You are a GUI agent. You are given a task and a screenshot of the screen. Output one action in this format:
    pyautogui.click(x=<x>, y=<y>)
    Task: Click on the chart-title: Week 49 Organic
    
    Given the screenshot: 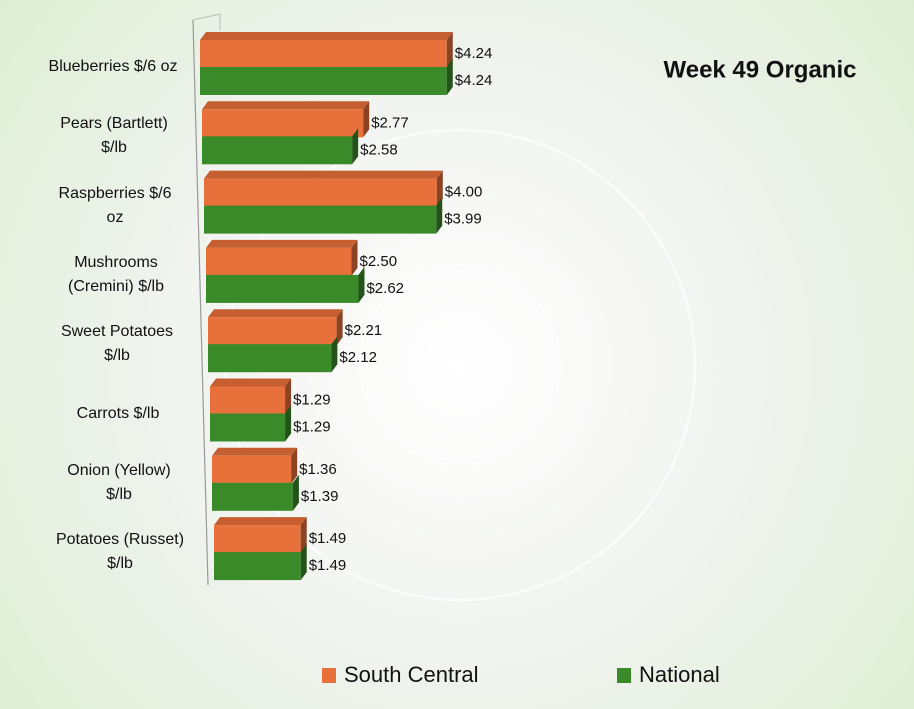 What is the action you would take?
    pyautogui.click(x=760, y=69)
    